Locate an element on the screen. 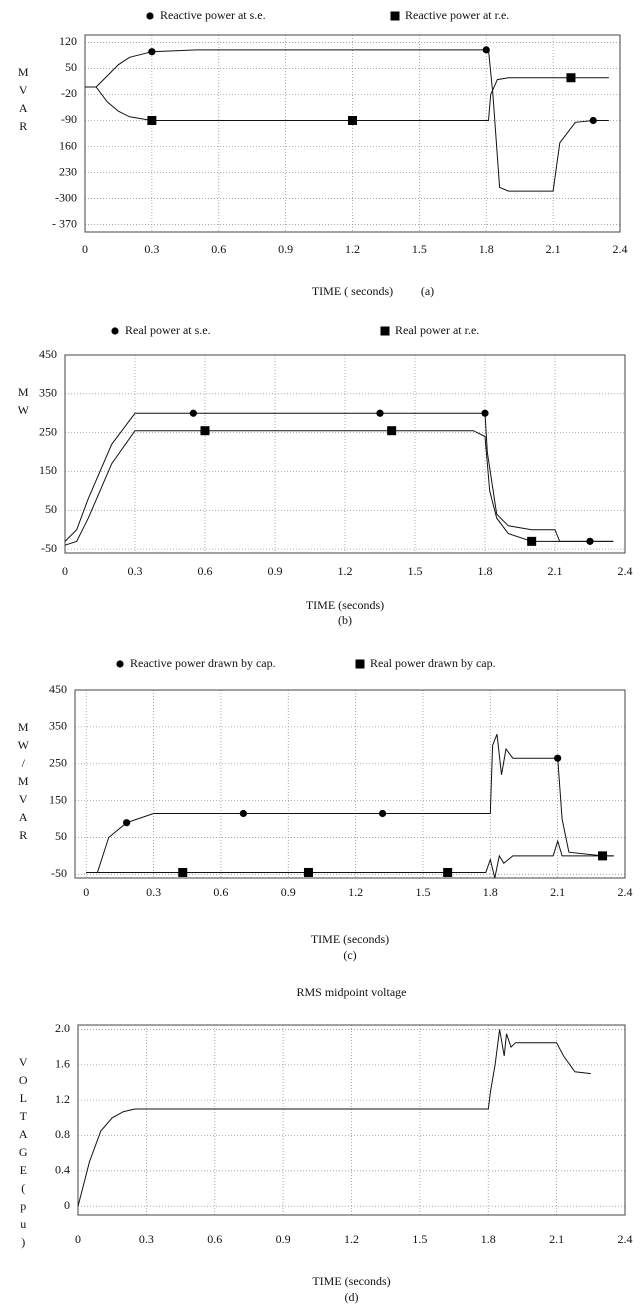  y-tick-label: 120 is located at coordinates (68, 41).